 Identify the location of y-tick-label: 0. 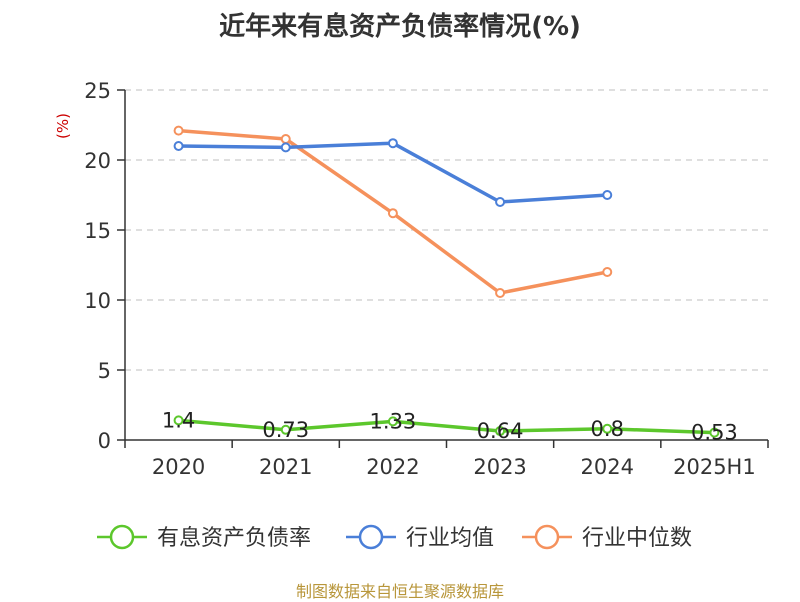
(104, 441).